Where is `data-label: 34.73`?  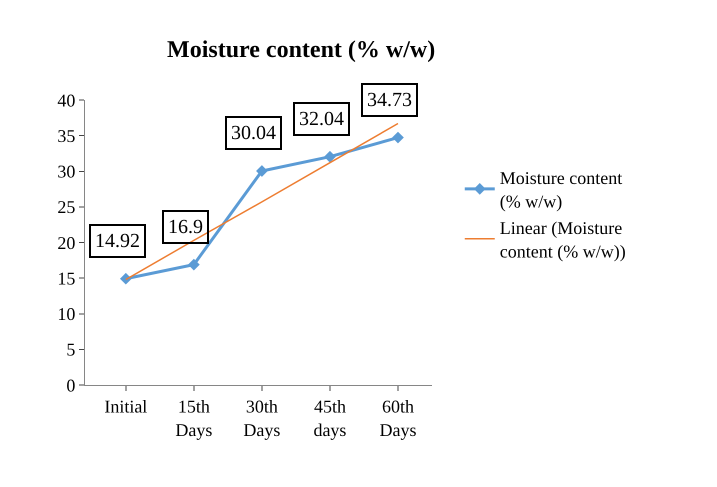 data-label: 34.73 is located at coordinates (389, 100).